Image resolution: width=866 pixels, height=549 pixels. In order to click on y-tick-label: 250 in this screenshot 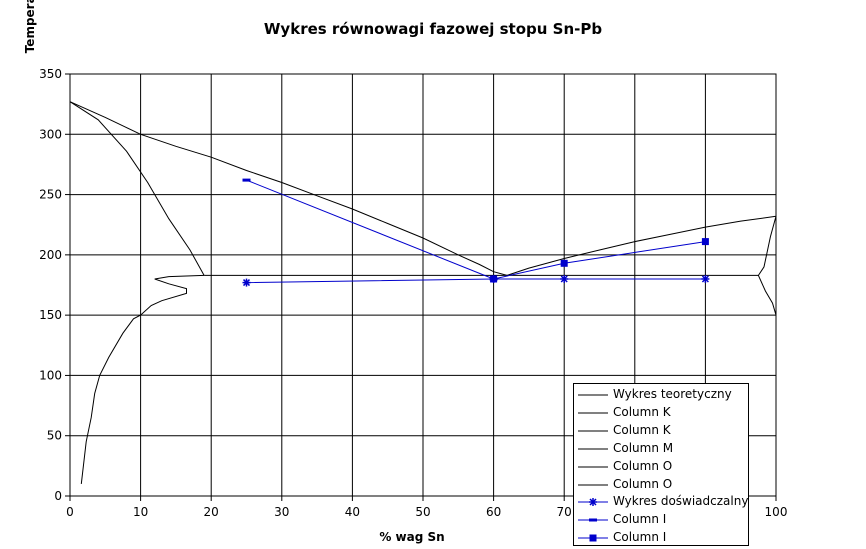, I will do `click(50, 195)`.